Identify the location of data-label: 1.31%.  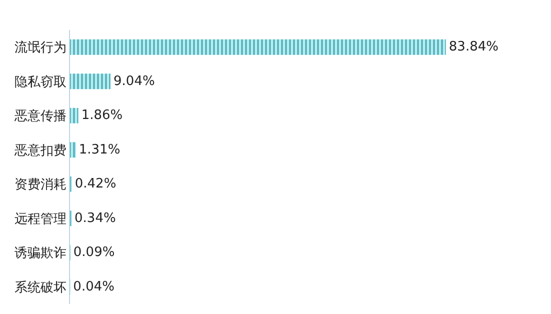
(99, 150).